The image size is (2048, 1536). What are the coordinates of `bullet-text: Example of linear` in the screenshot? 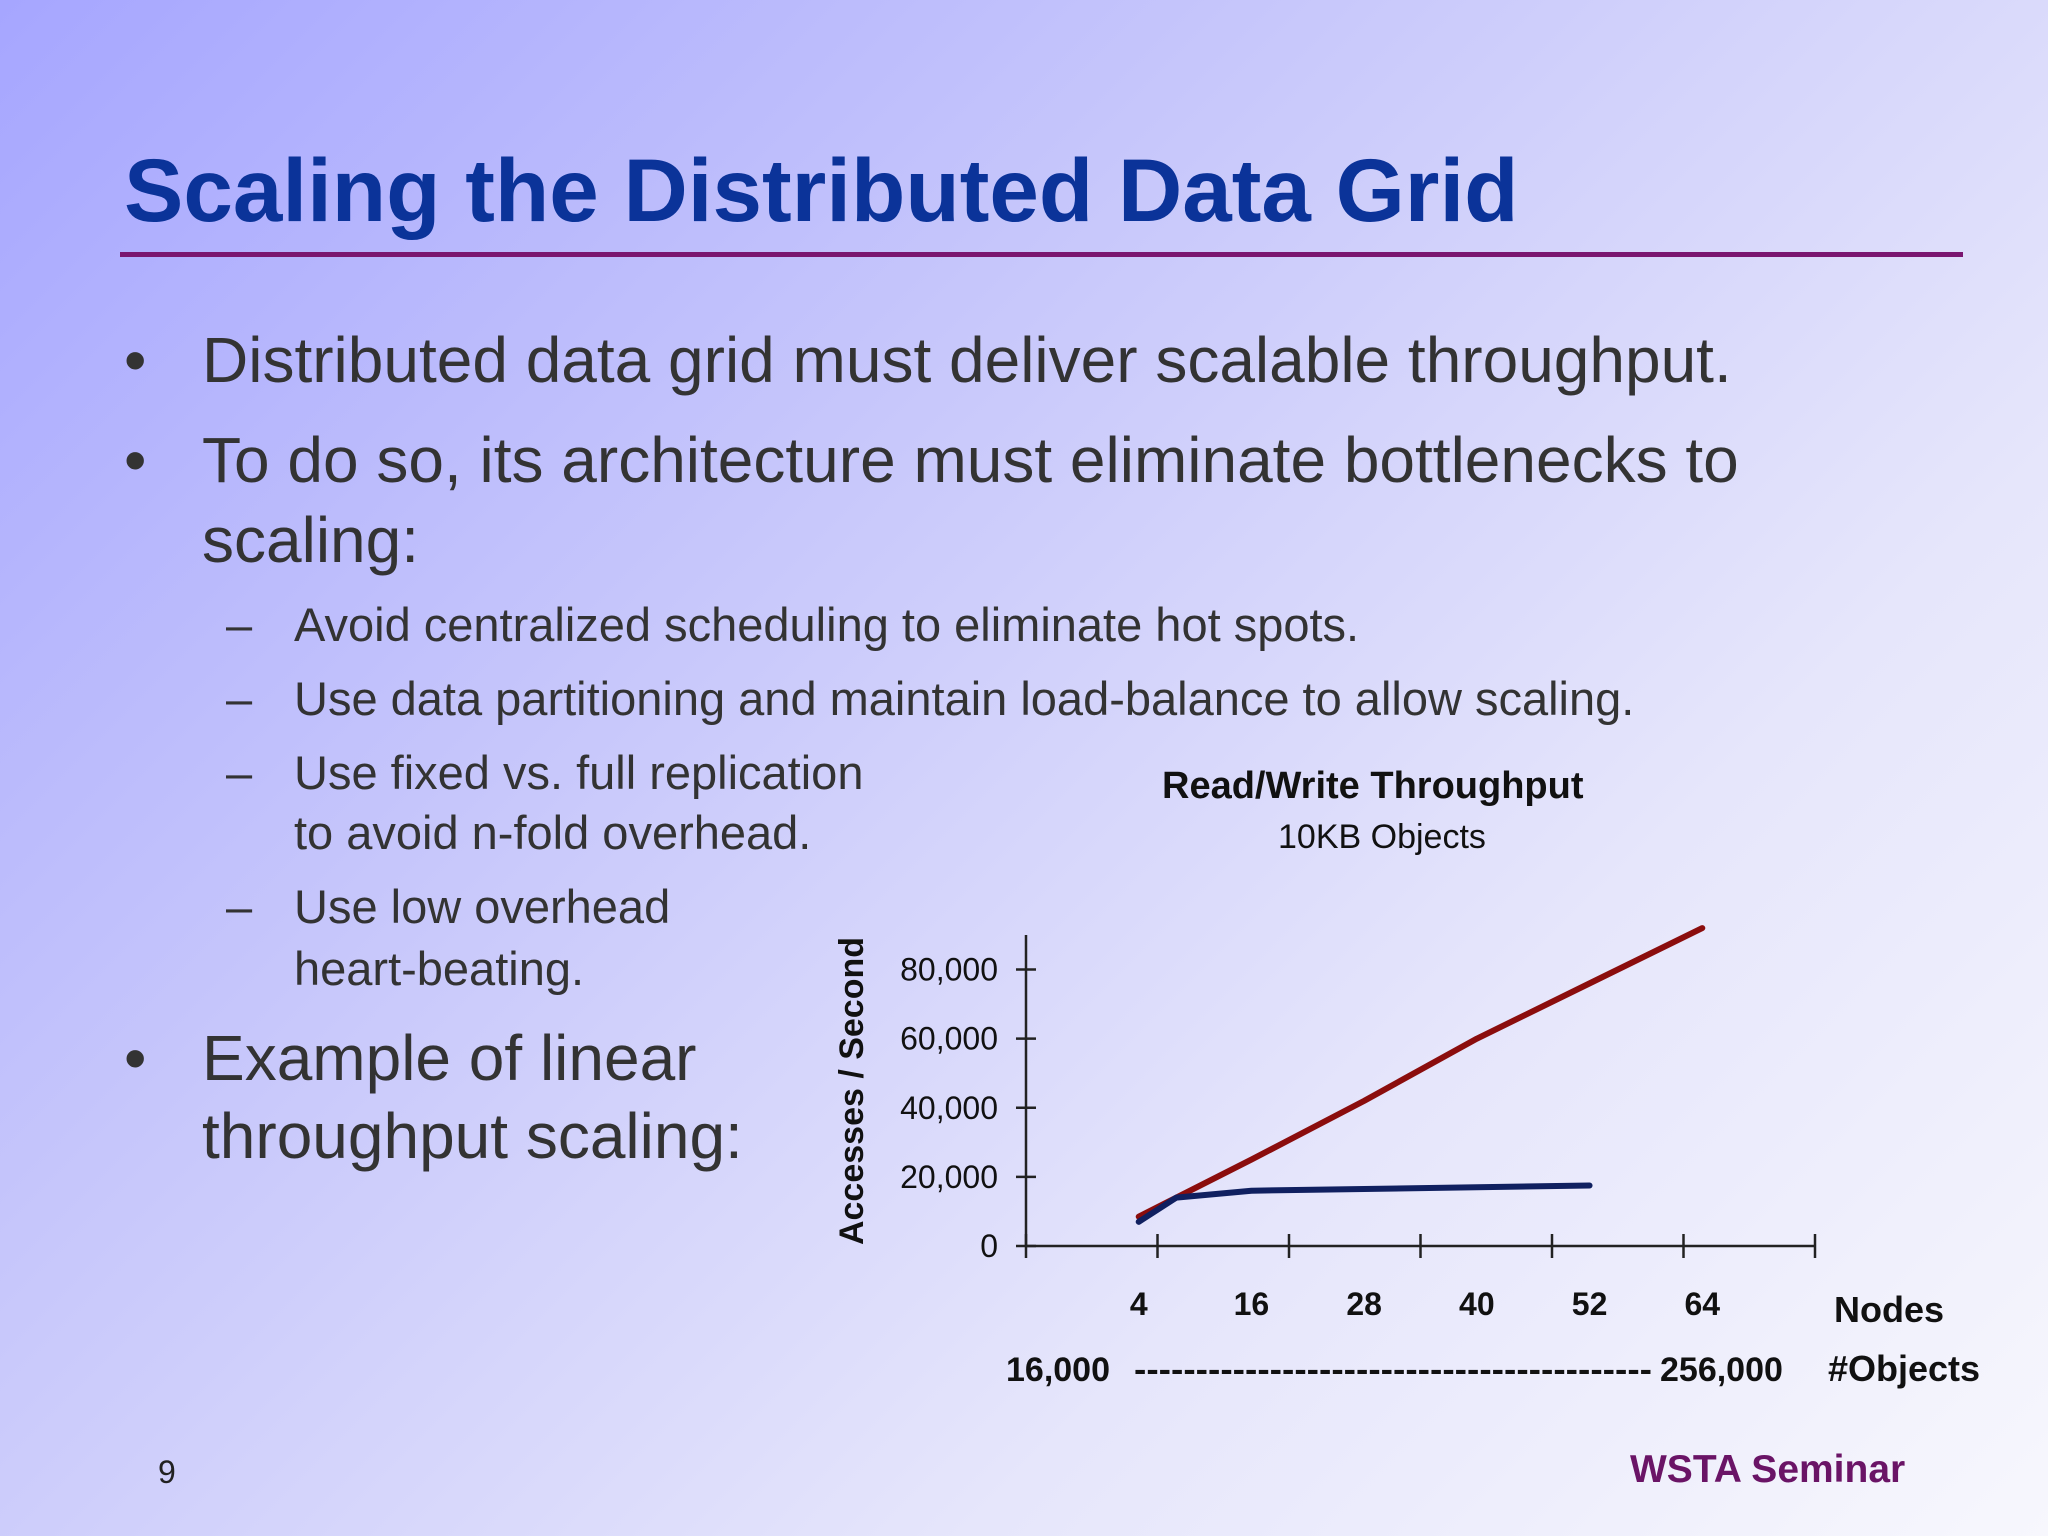 It's located at (449, 1058).